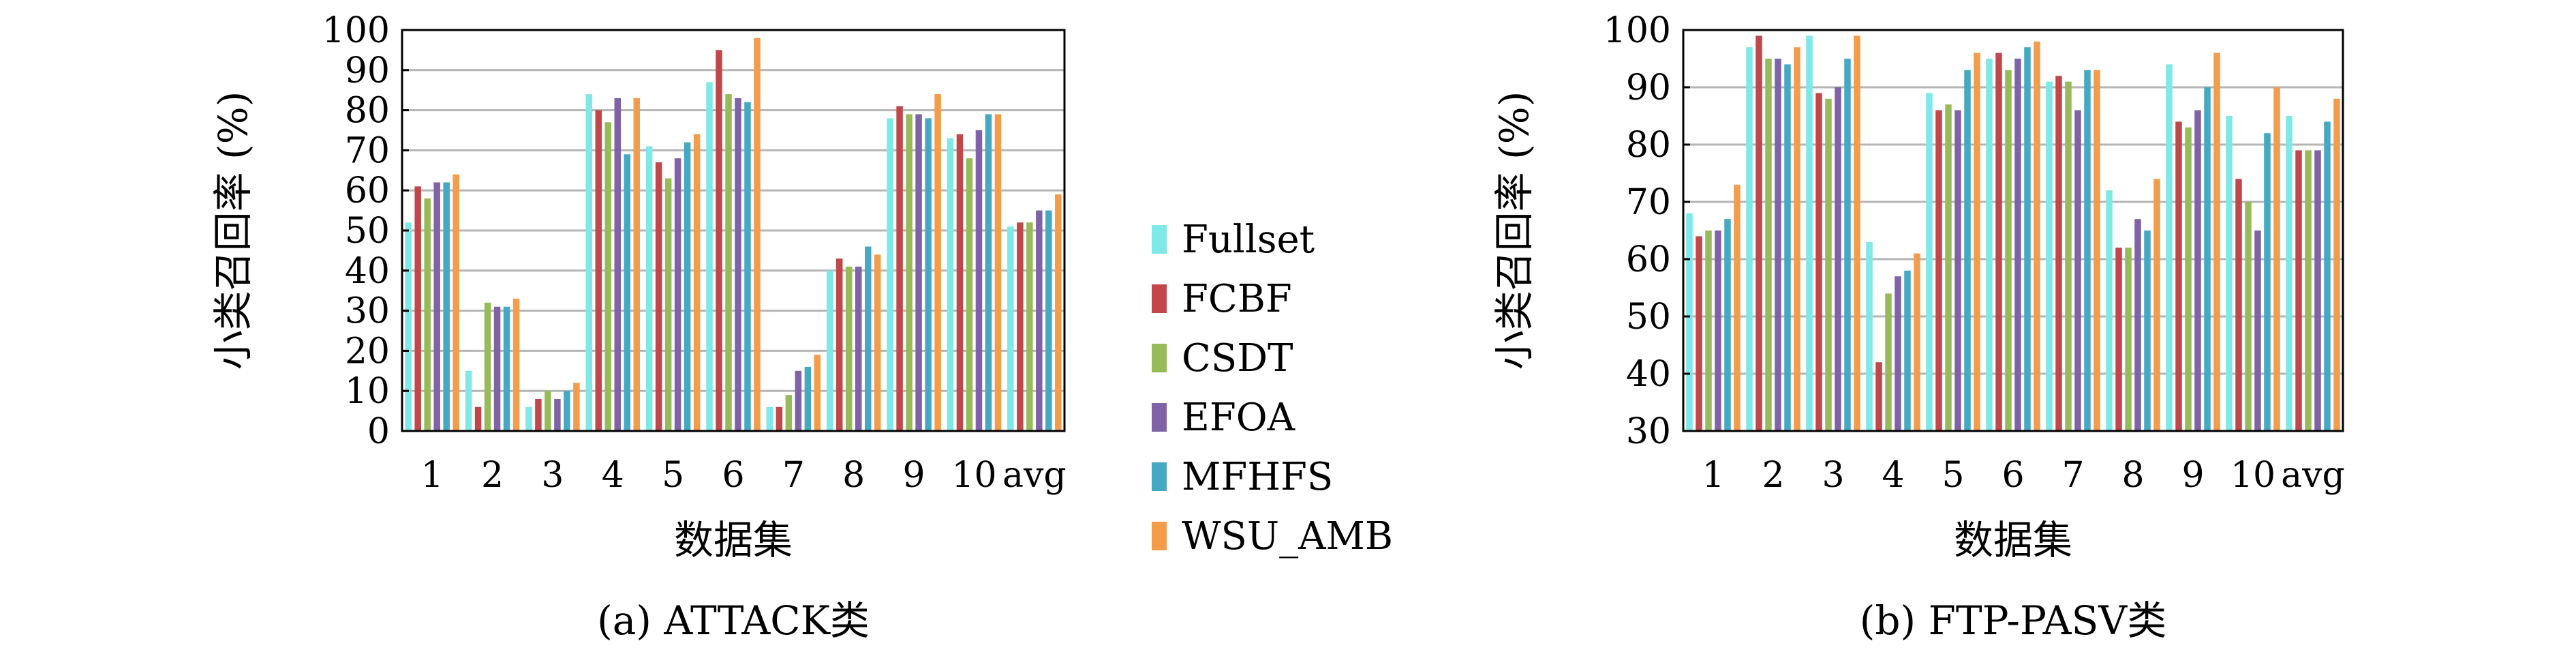  I want to click on x-tick-label: 6, so click(2013, 475).